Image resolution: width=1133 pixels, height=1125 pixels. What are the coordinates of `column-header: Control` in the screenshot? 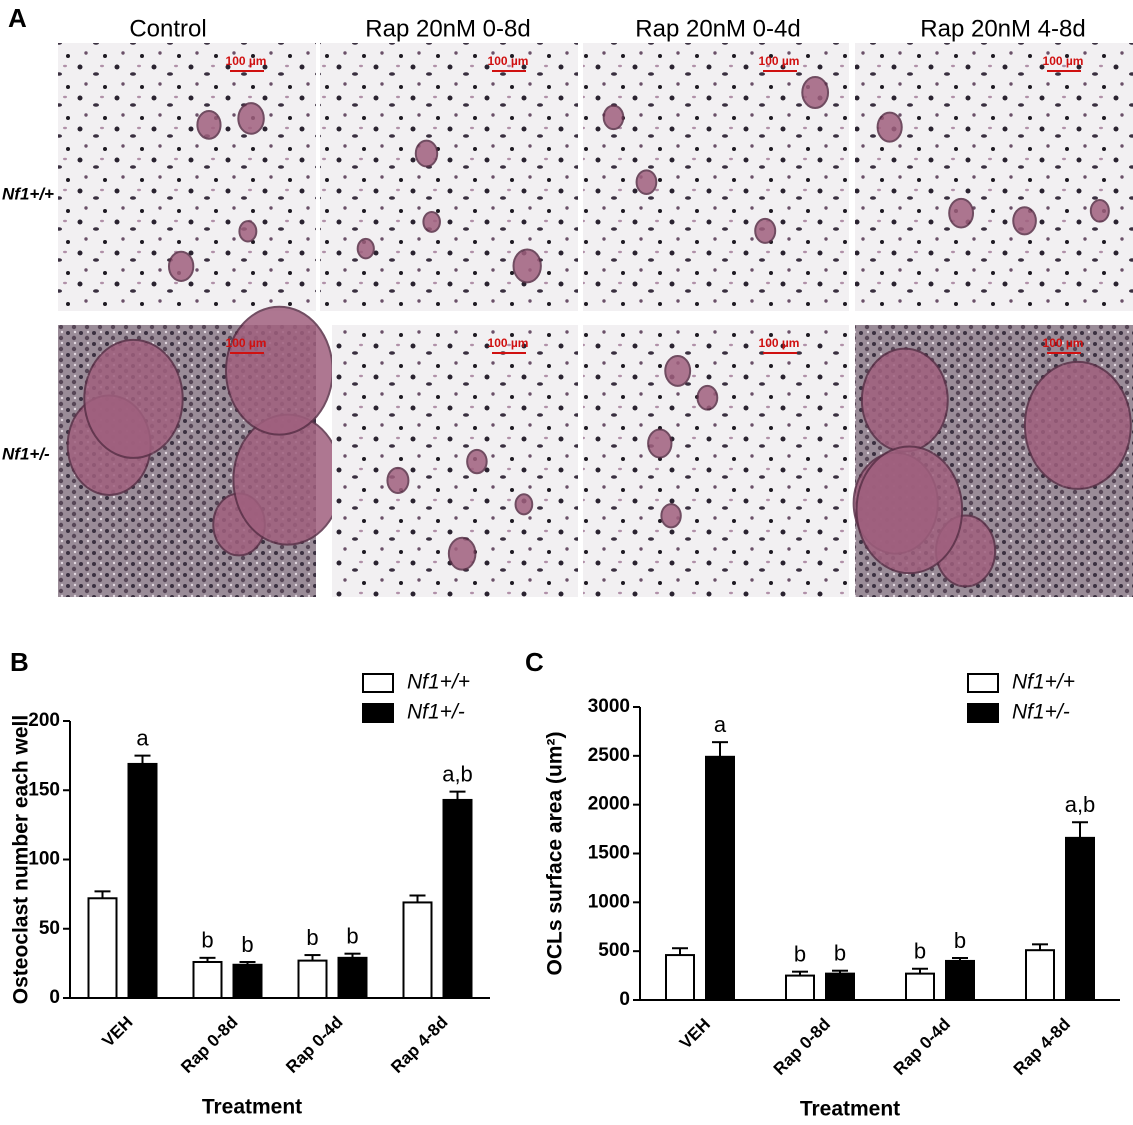 It's located at (167, 28).